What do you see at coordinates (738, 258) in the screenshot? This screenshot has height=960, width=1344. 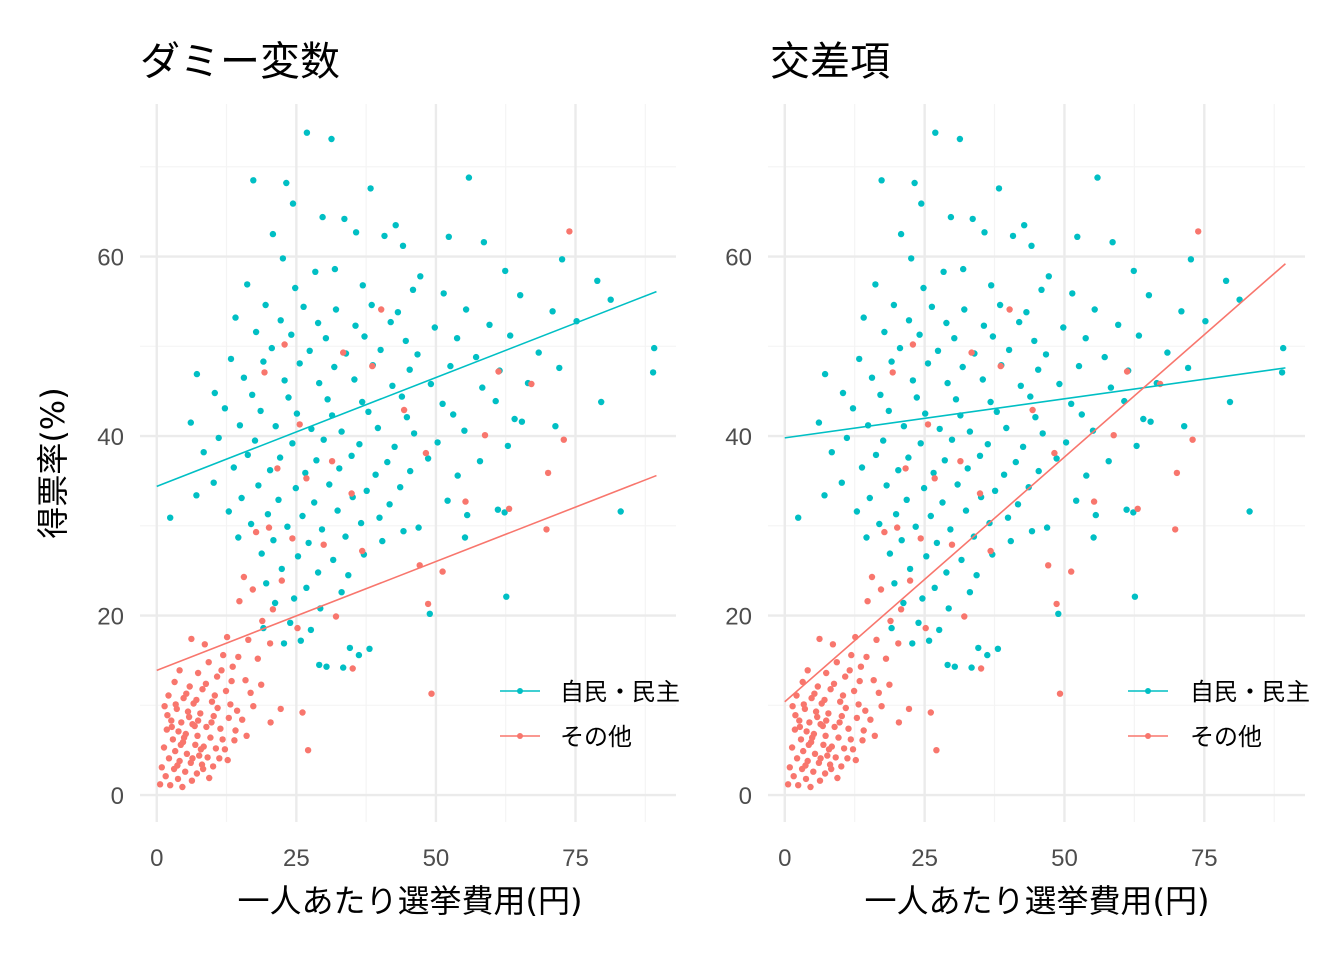 I see `y-tick-label: 60` at bounding box center [738, 258].